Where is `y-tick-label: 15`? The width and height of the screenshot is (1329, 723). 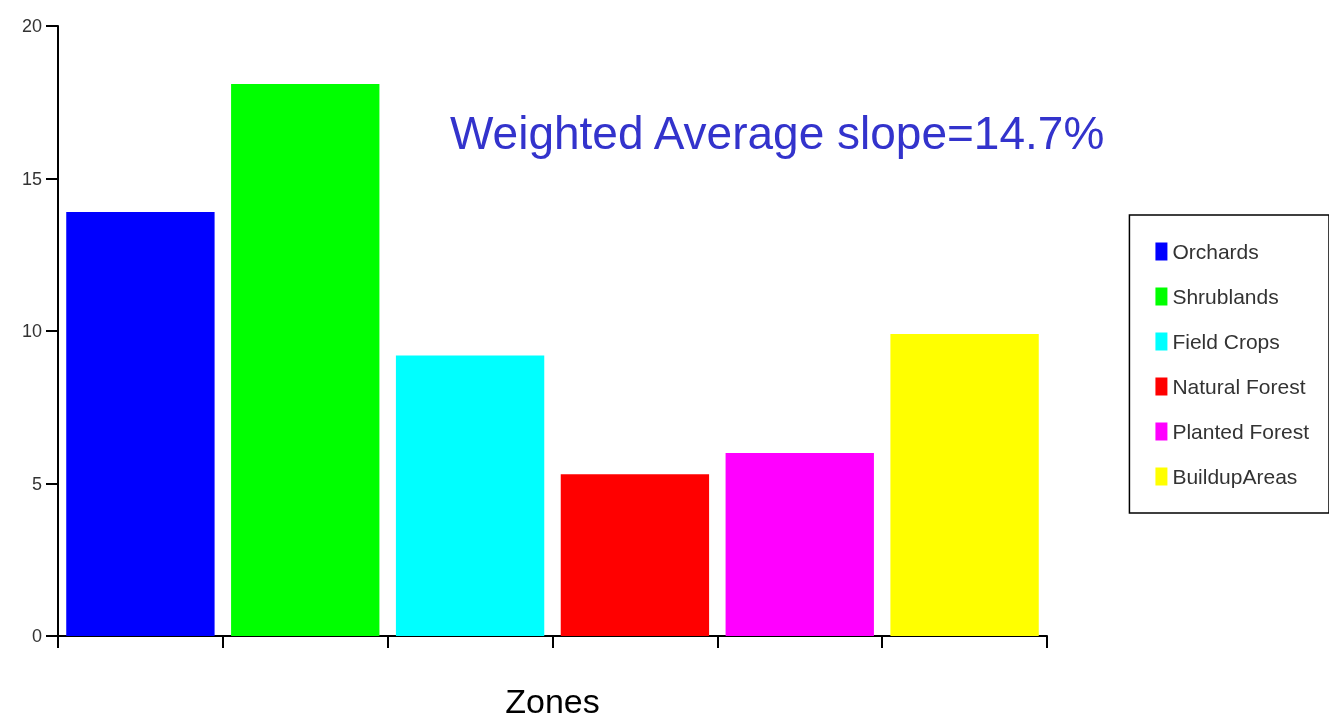 y-tick-label: 15 is located at coordinates (31, 178).